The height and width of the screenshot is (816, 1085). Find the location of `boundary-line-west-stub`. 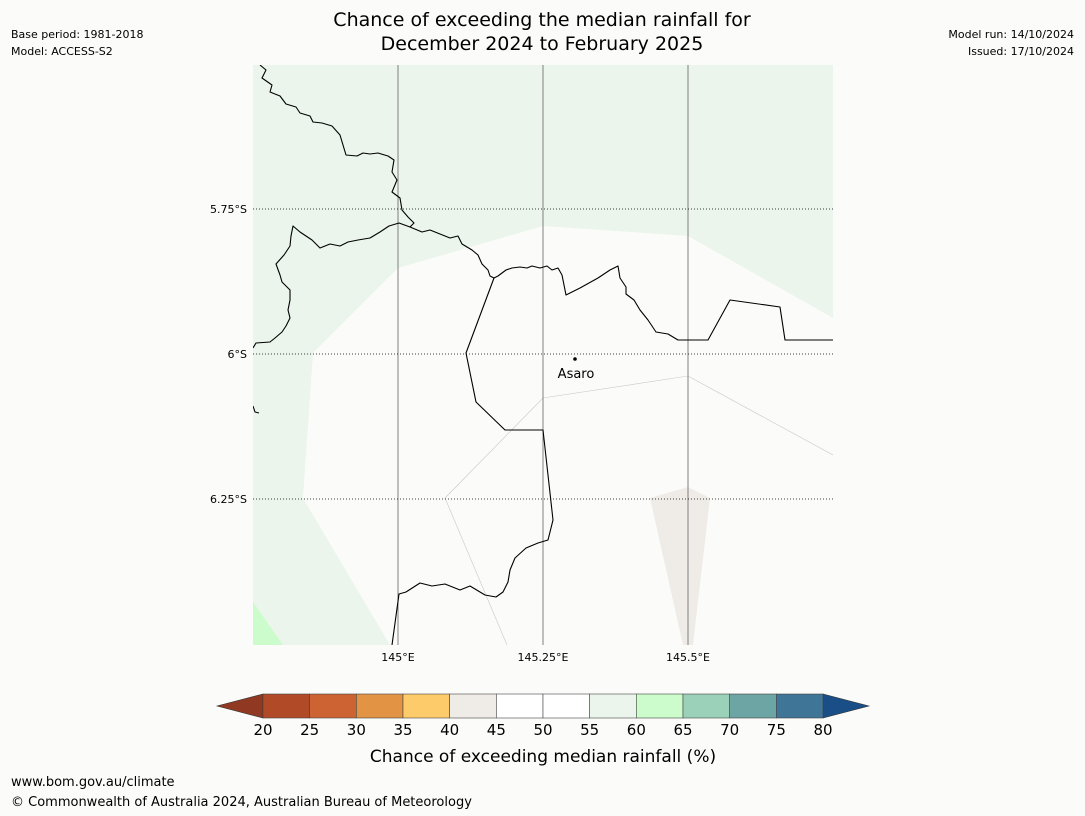

boundary-line-west-stub is located at coordinates (256, 409).